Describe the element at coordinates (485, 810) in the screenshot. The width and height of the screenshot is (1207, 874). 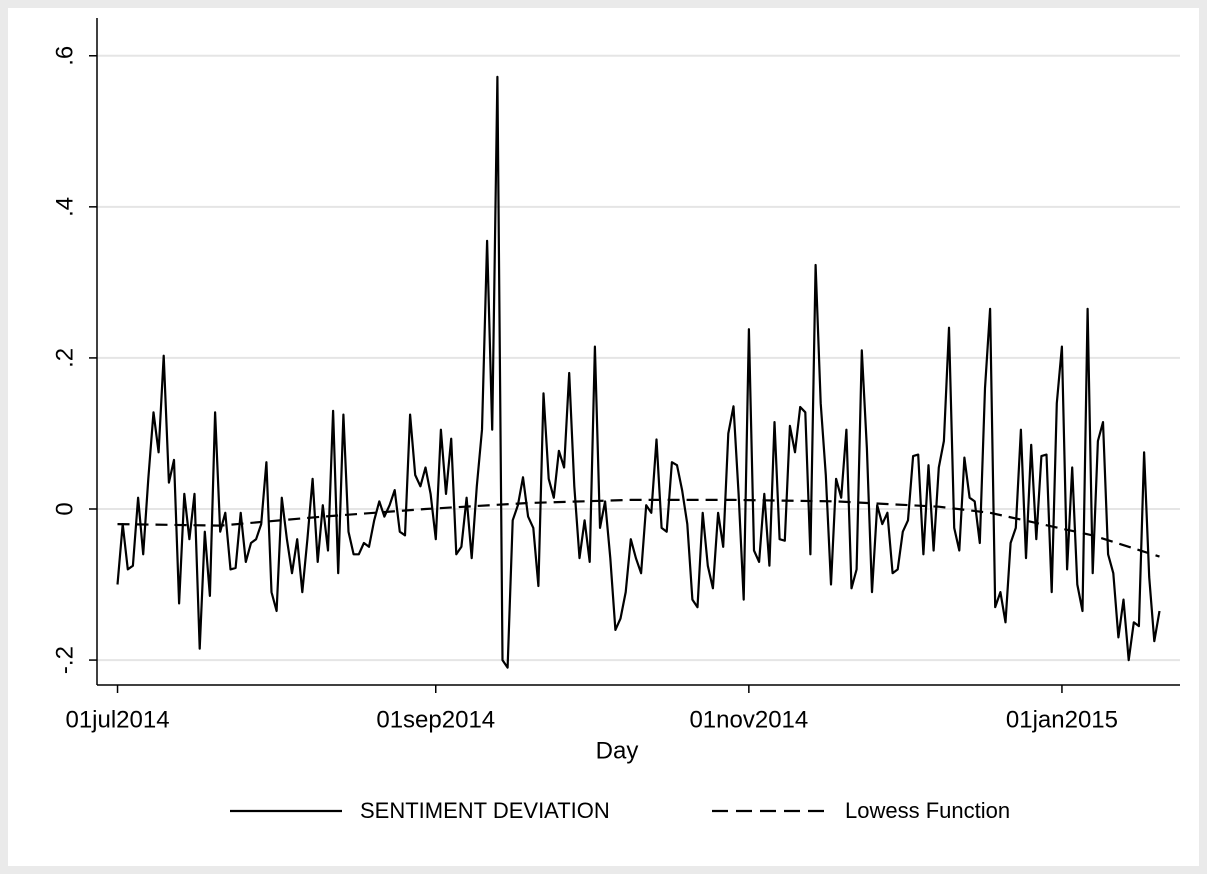
I see `legend-label: SENTIMENT DEVIATION` at that location.